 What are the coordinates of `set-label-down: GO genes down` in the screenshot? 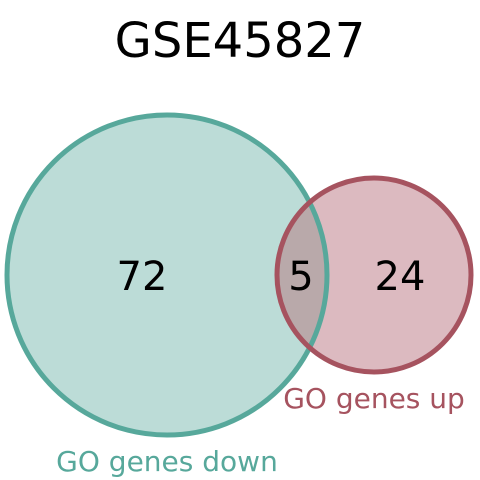 It's located at (167, 461).